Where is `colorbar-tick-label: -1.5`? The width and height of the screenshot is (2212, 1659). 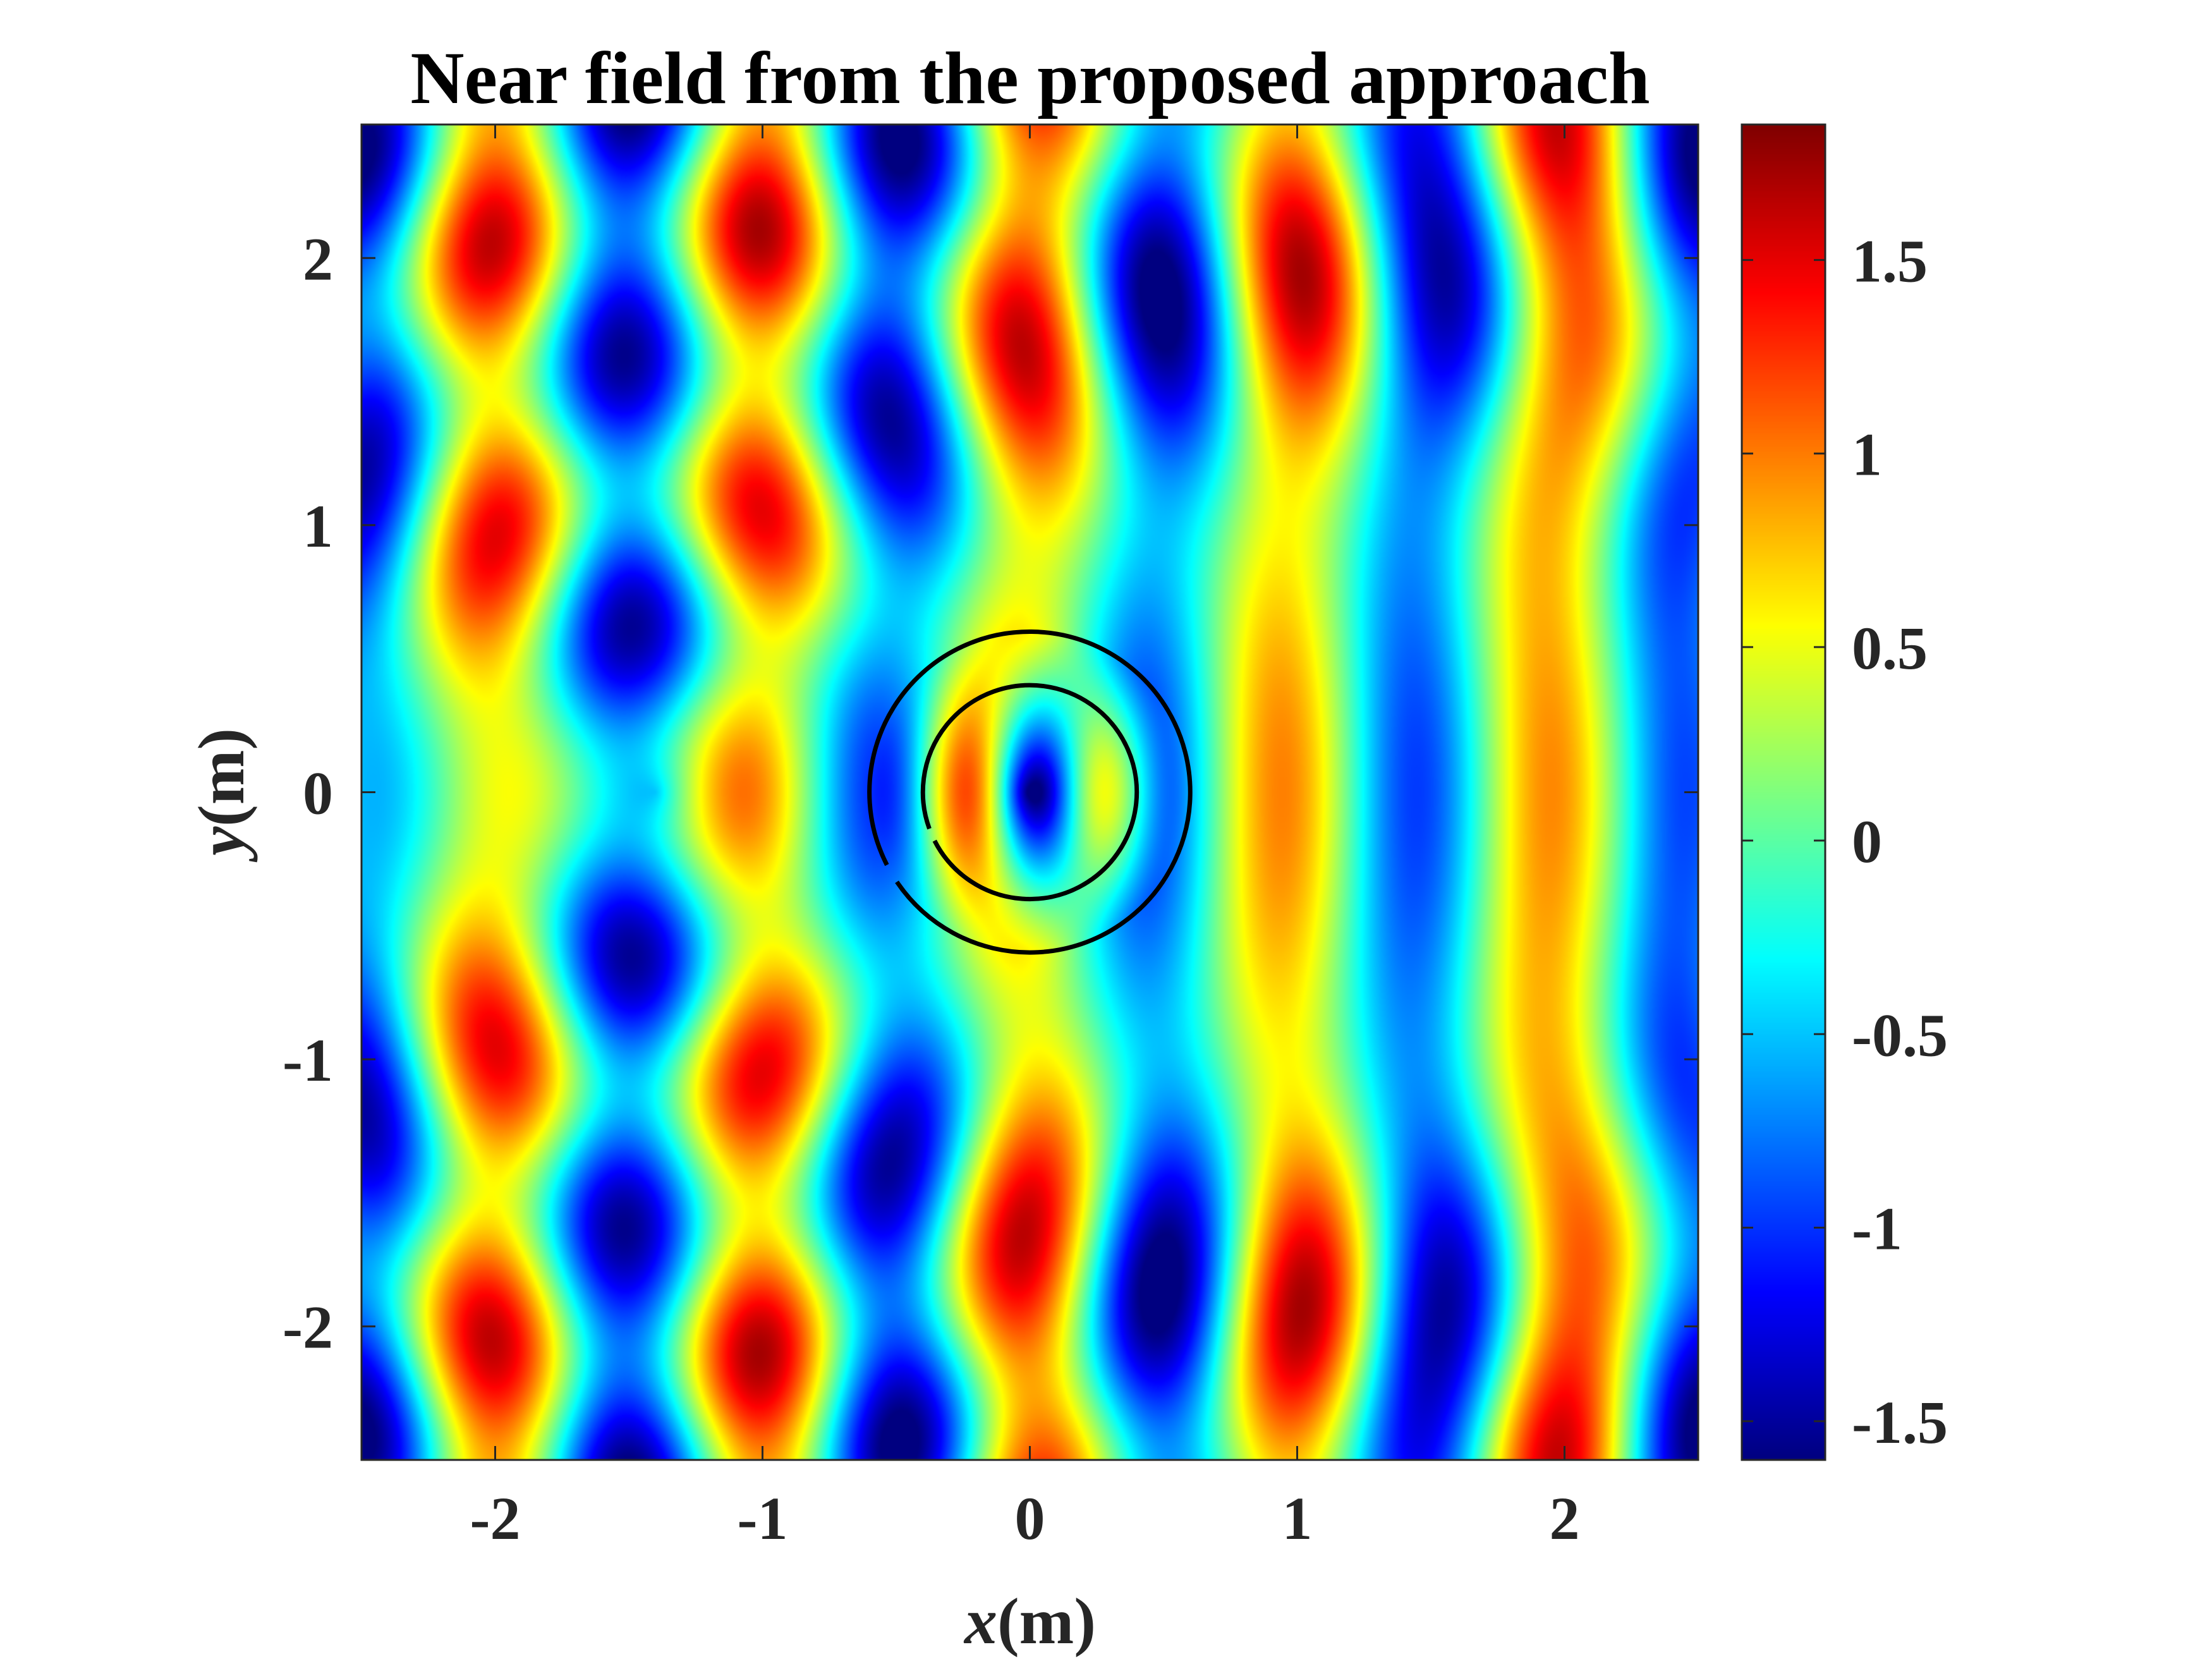
colorbar-tick-label: -1.5 is located at coordinates (1900, 1422).